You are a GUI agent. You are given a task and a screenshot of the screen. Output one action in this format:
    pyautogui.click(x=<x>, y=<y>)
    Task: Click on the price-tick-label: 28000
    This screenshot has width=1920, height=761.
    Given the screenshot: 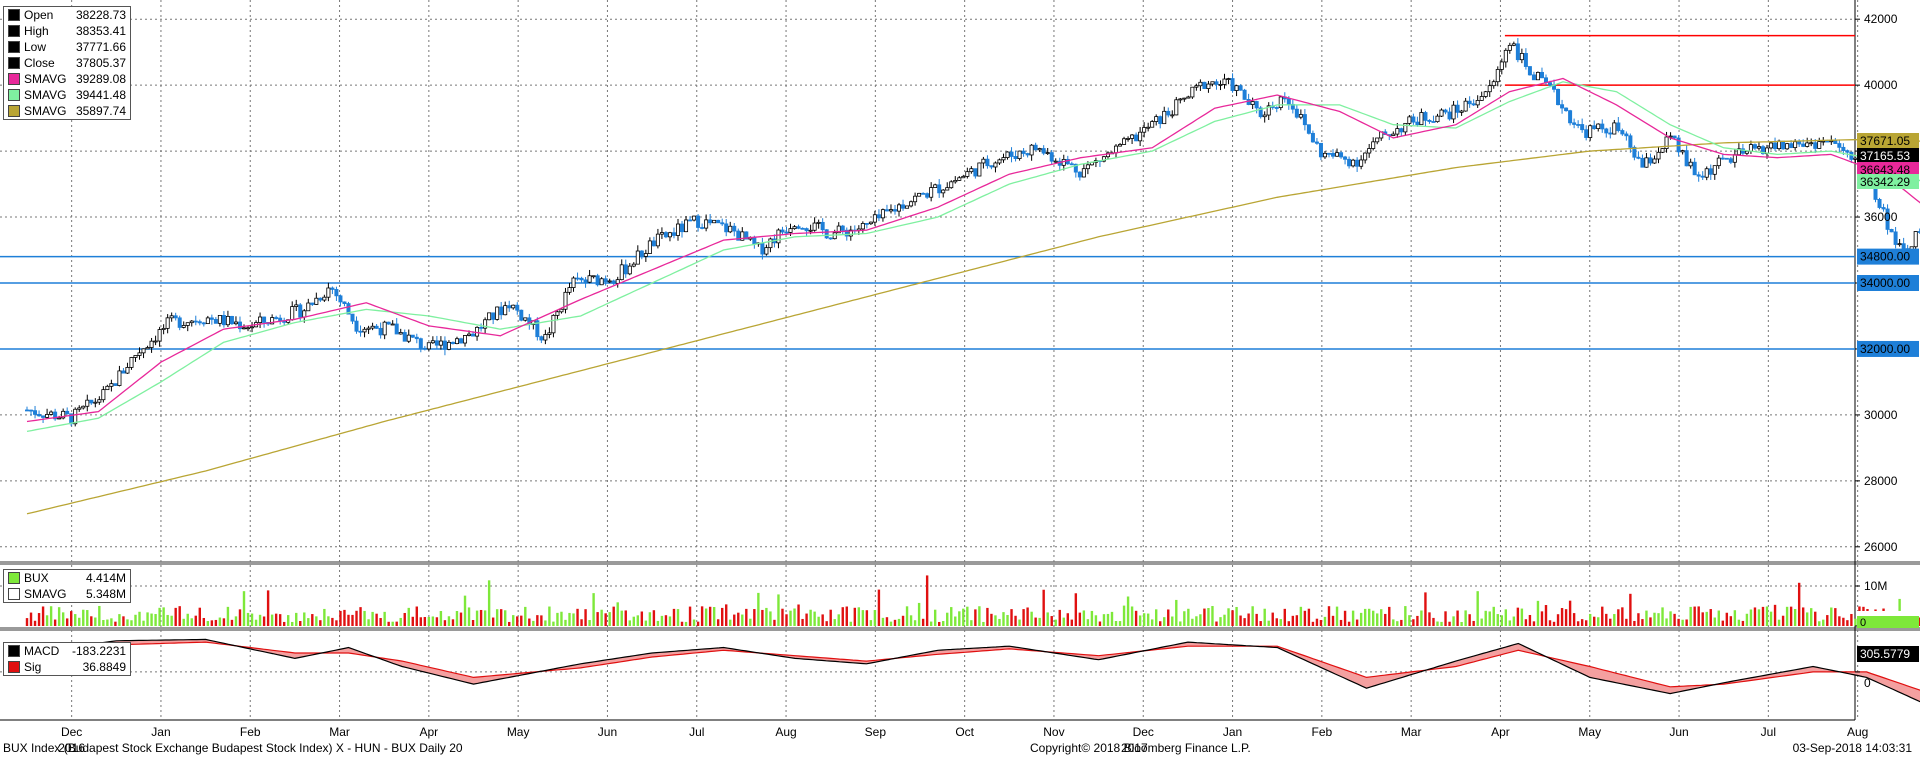 What is the action you would take?
    pyautogui.click(x=1881, y=481)
    